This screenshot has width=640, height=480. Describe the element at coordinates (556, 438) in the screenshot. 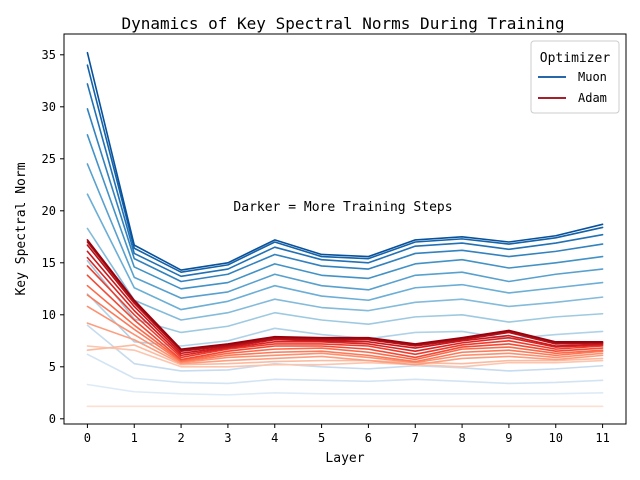

I see `x-tick-label: 10` at that location.